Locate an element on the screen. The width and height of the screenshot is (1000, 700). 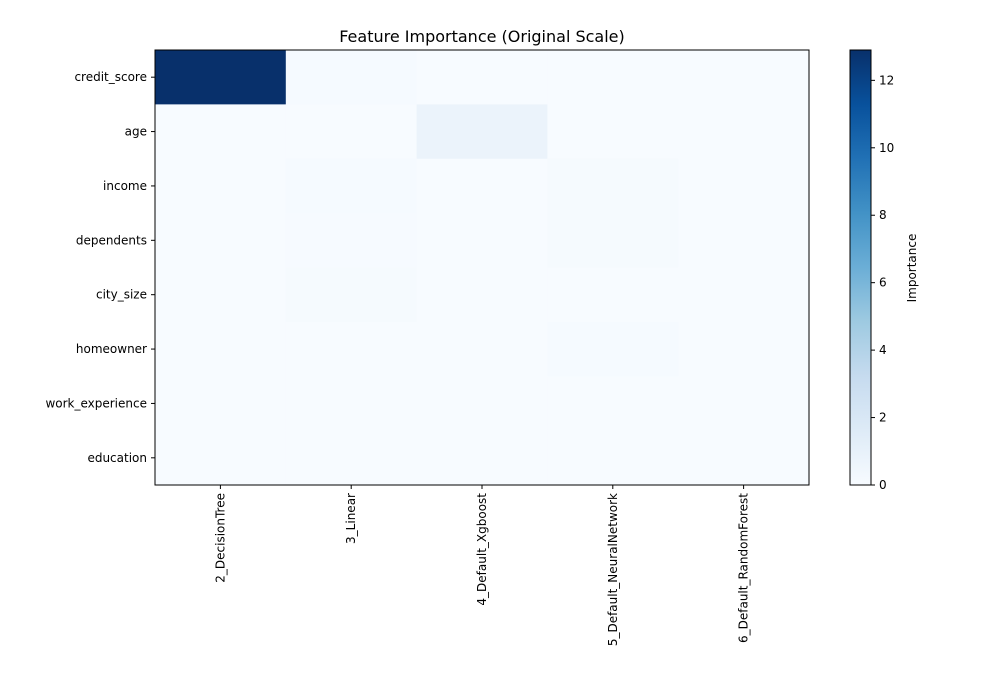
chart-title: Feature Importance (Original Scale) is located at coordinates (482, 36).